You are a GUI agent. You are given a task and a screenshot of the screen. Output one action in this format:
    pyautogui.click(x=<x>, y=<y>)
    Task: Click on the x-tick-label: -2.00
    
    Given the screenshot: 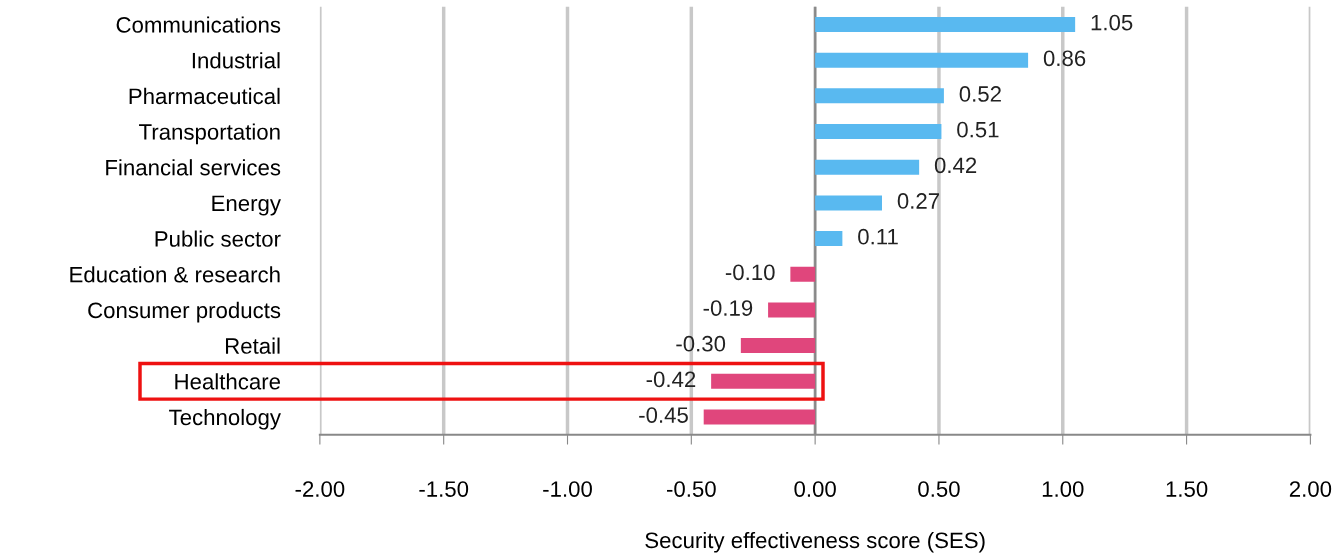 What is the action you would take?
    pyautogui.click(x=320, y=489)
    